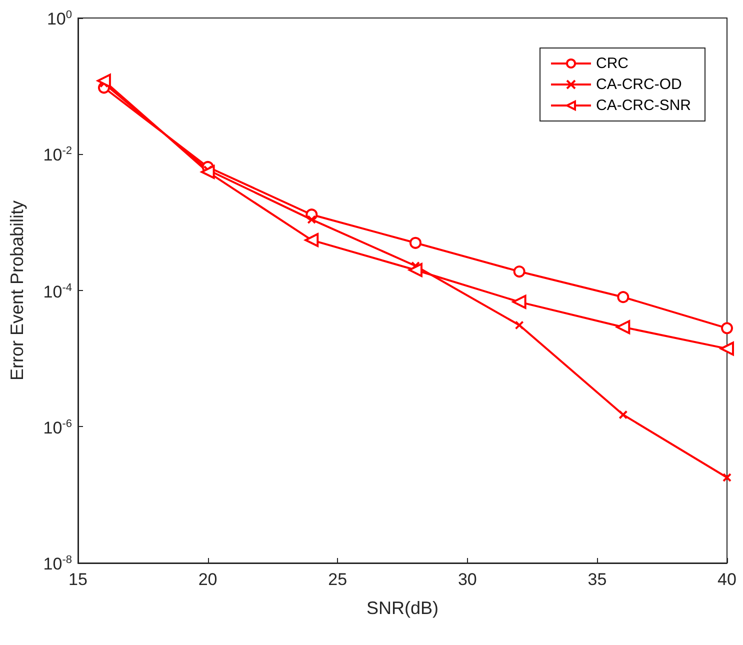 Image resolution: width=743 pixels, height=645 pixels. What do you see at coordinates (57, 291) in the screenshot?
I see `y-tick-label: 10$^{-4}$` at bounding box center [57, 291].